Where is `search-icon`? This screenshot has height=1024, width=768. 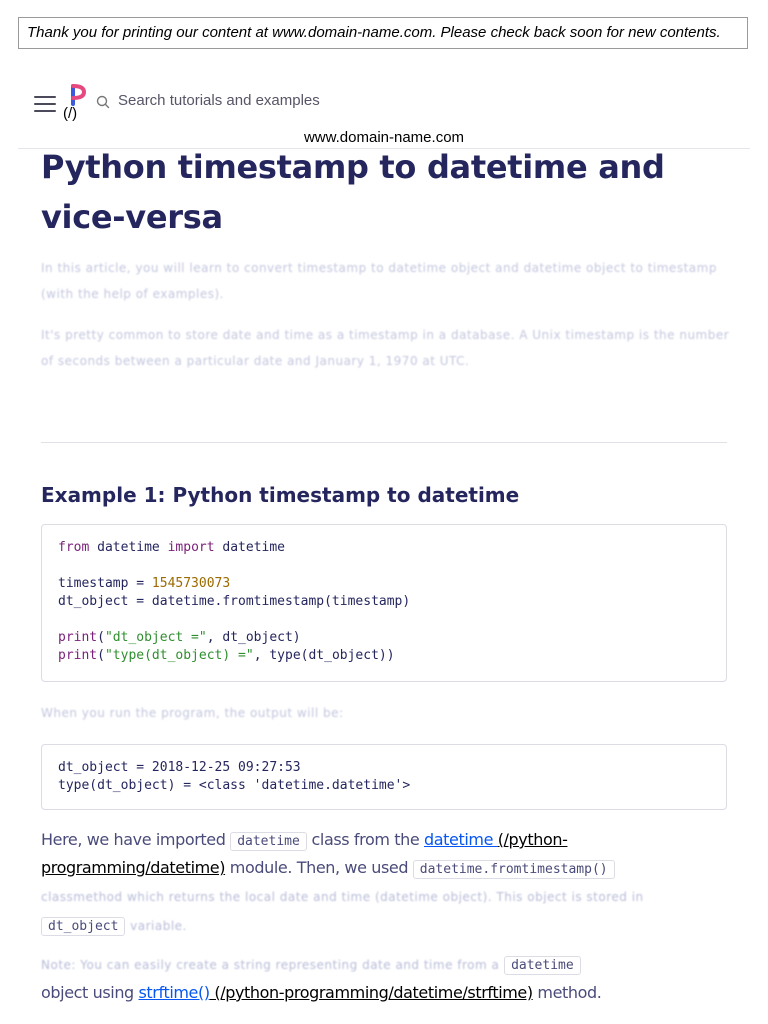 search-icon is located at coordinates (103, 102).